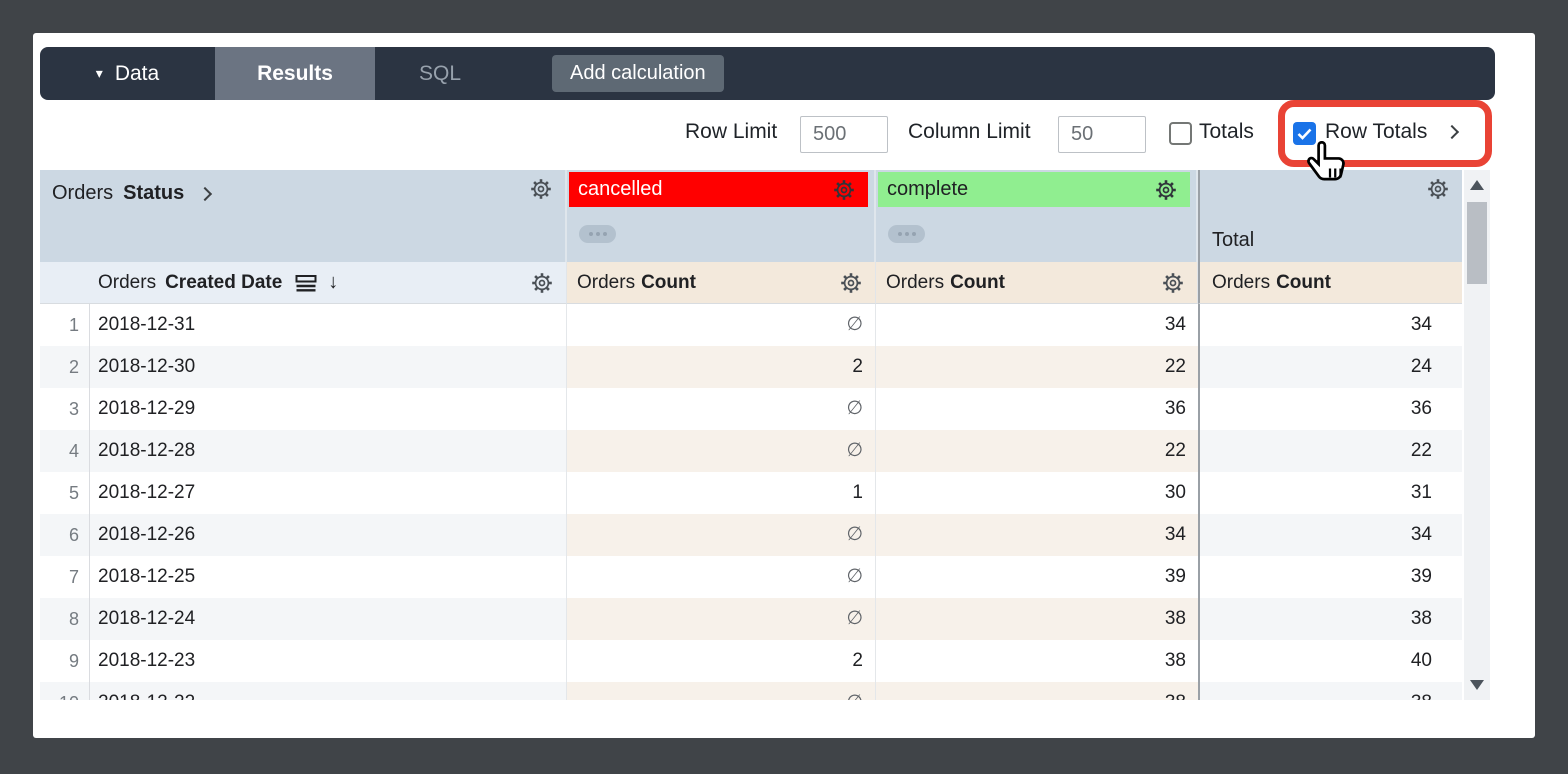 This screenshot has width=1568, height=774. I want to click on complete-highlight-cell: complete, so click(1034, 189).